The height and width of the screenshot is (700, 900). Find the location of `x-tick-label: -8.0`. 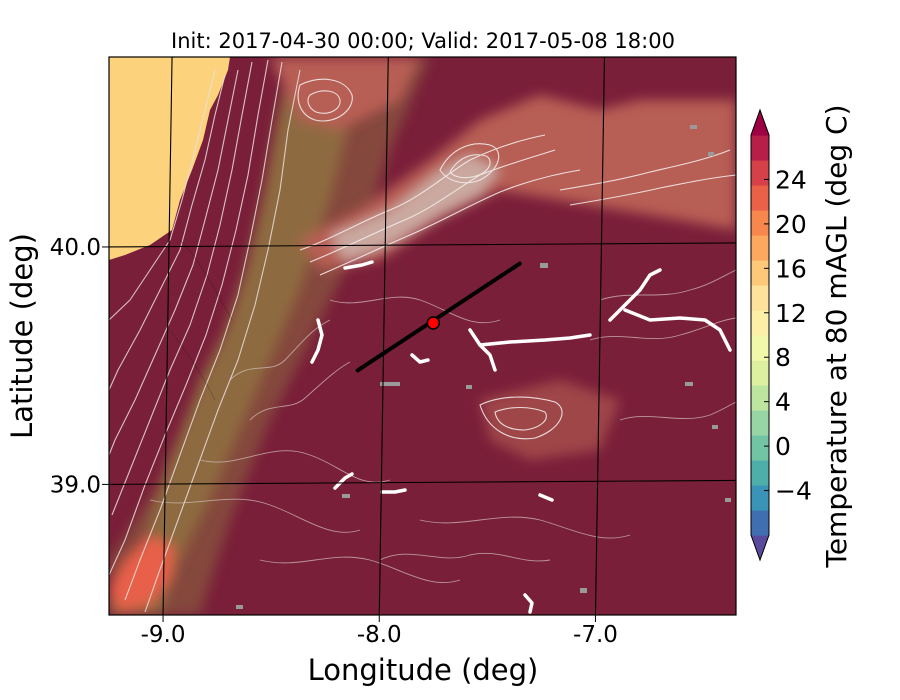

x-tick-label: -8.0 is located at coordinates (379, 635).